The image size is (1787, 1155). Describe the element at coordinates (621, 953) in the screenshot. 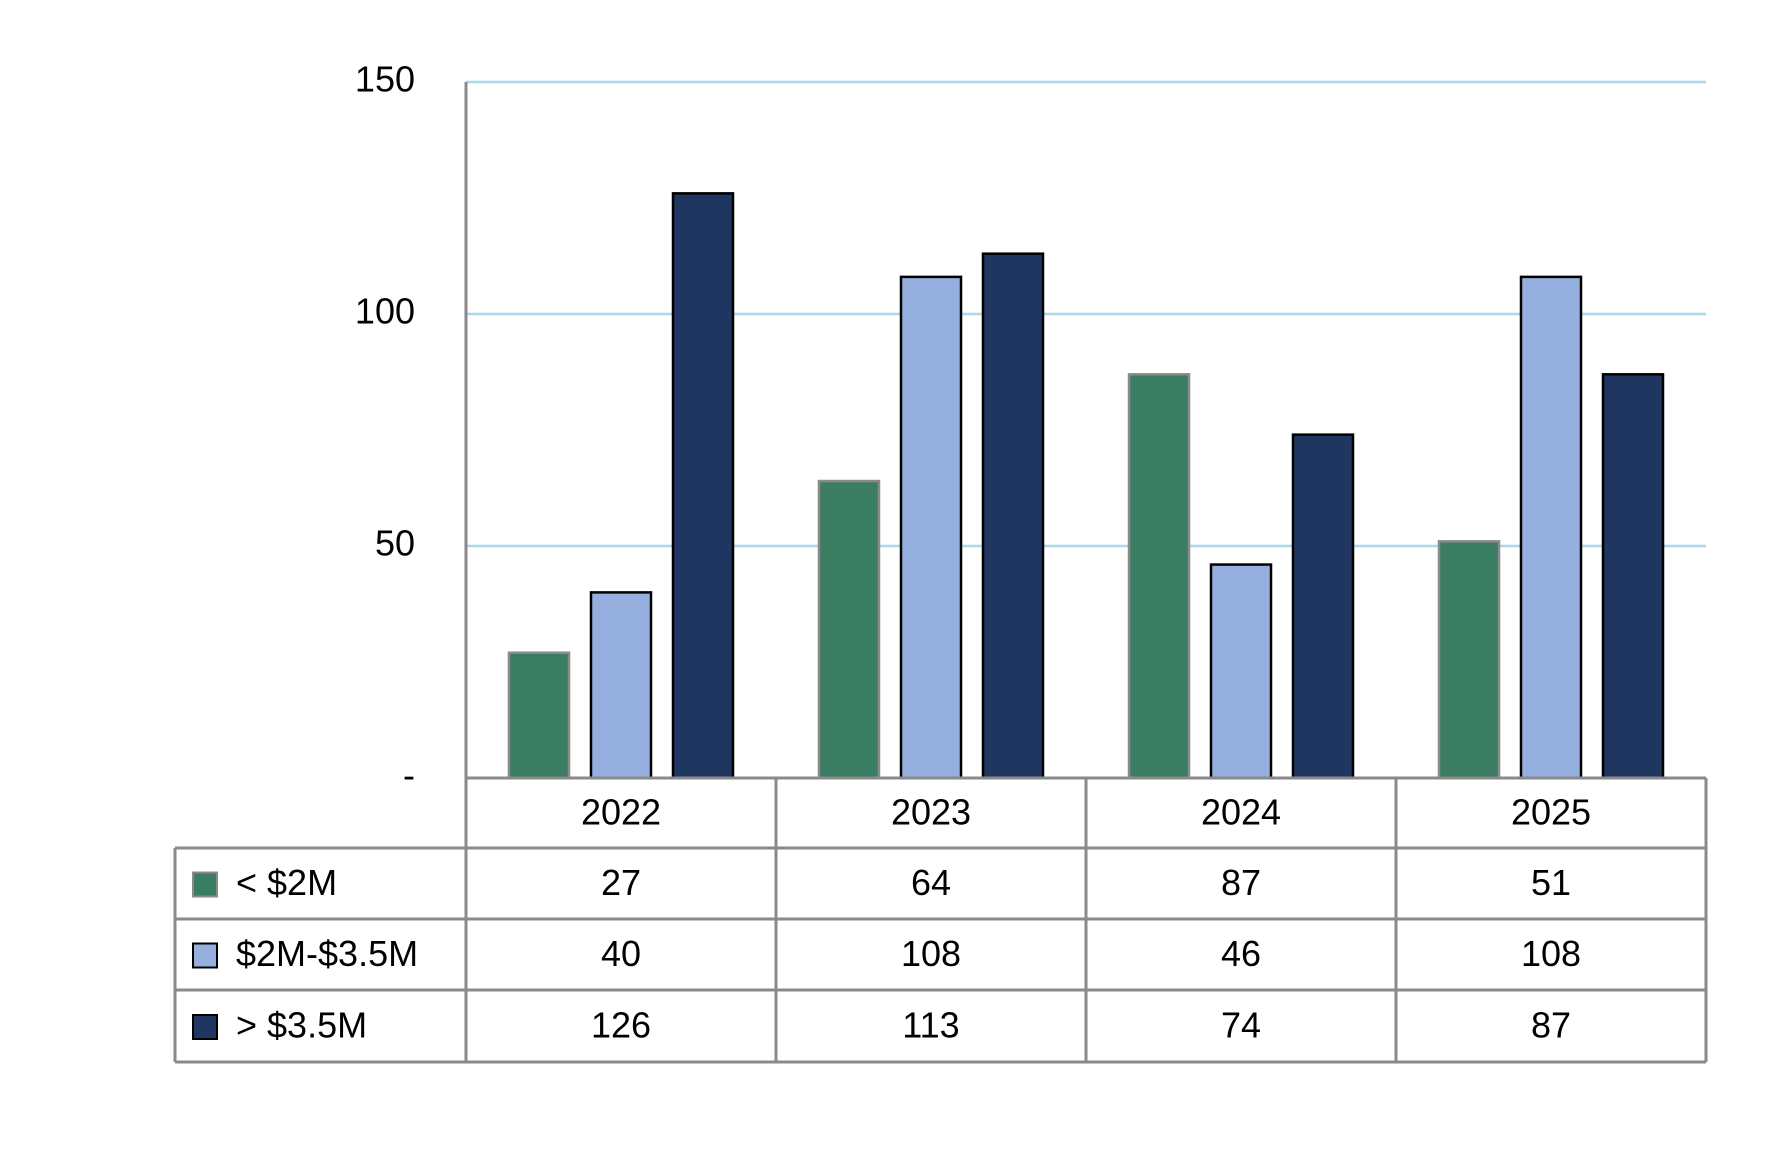

I see `table-value: 40` at that location.